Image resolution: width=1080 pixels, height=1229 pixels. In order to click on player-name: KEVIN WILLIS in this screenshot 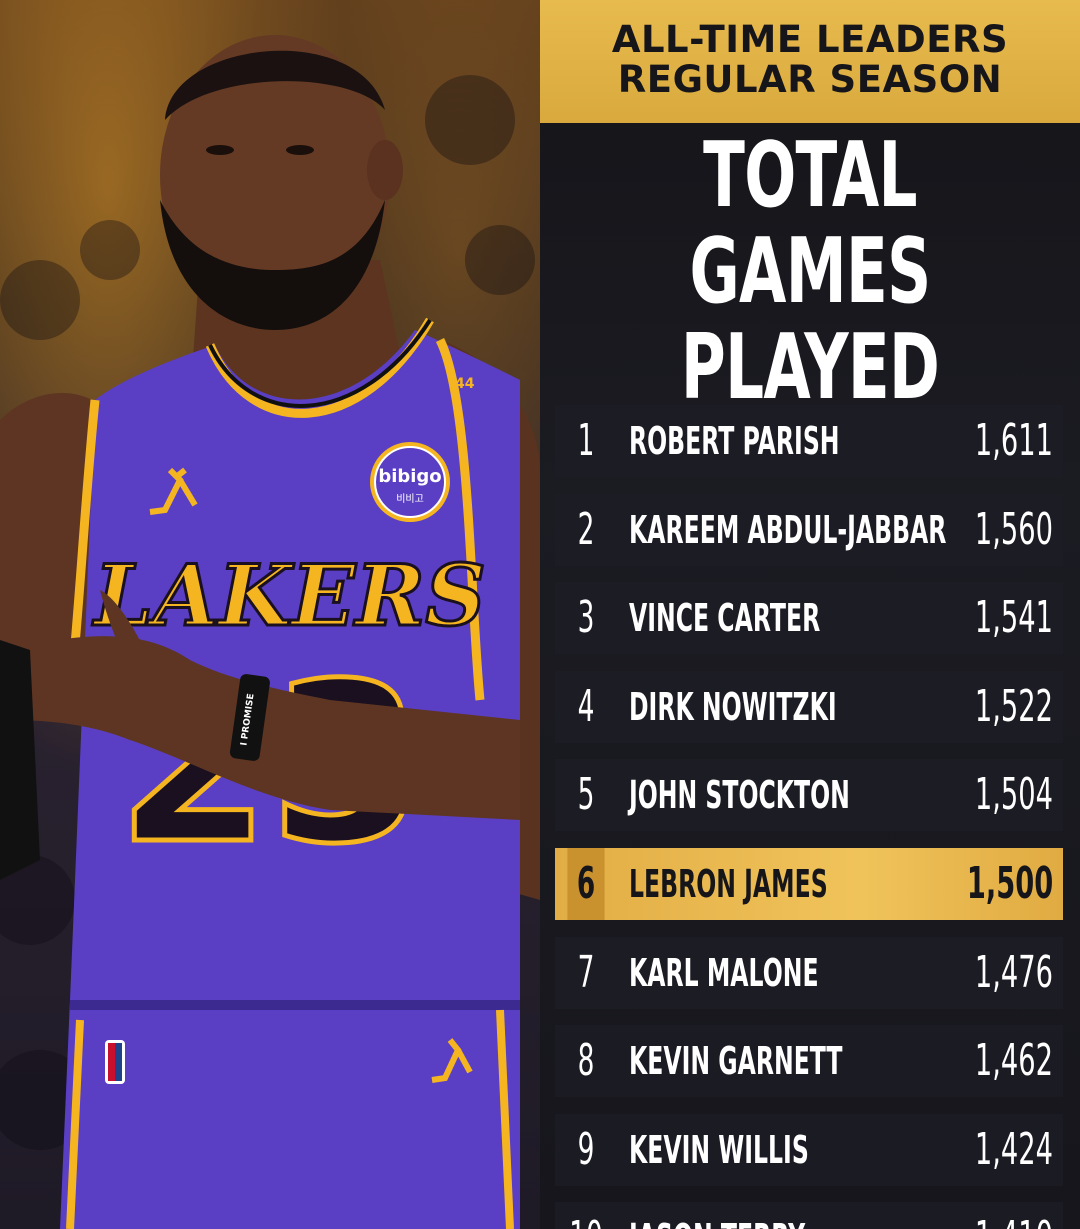, I will do `click(719, 1149)`.